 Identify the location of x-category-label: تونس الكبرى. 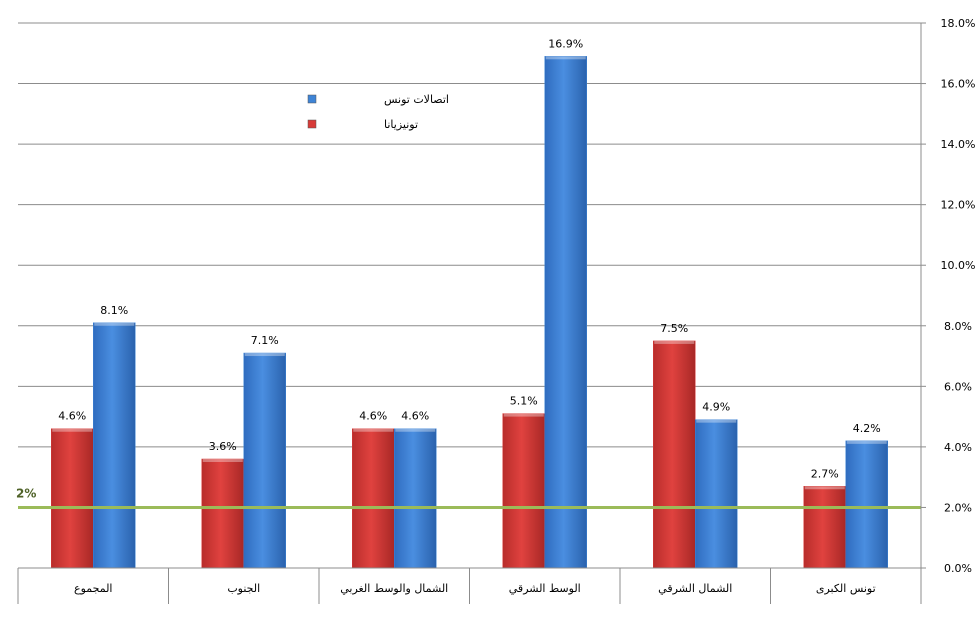
(846, 588).